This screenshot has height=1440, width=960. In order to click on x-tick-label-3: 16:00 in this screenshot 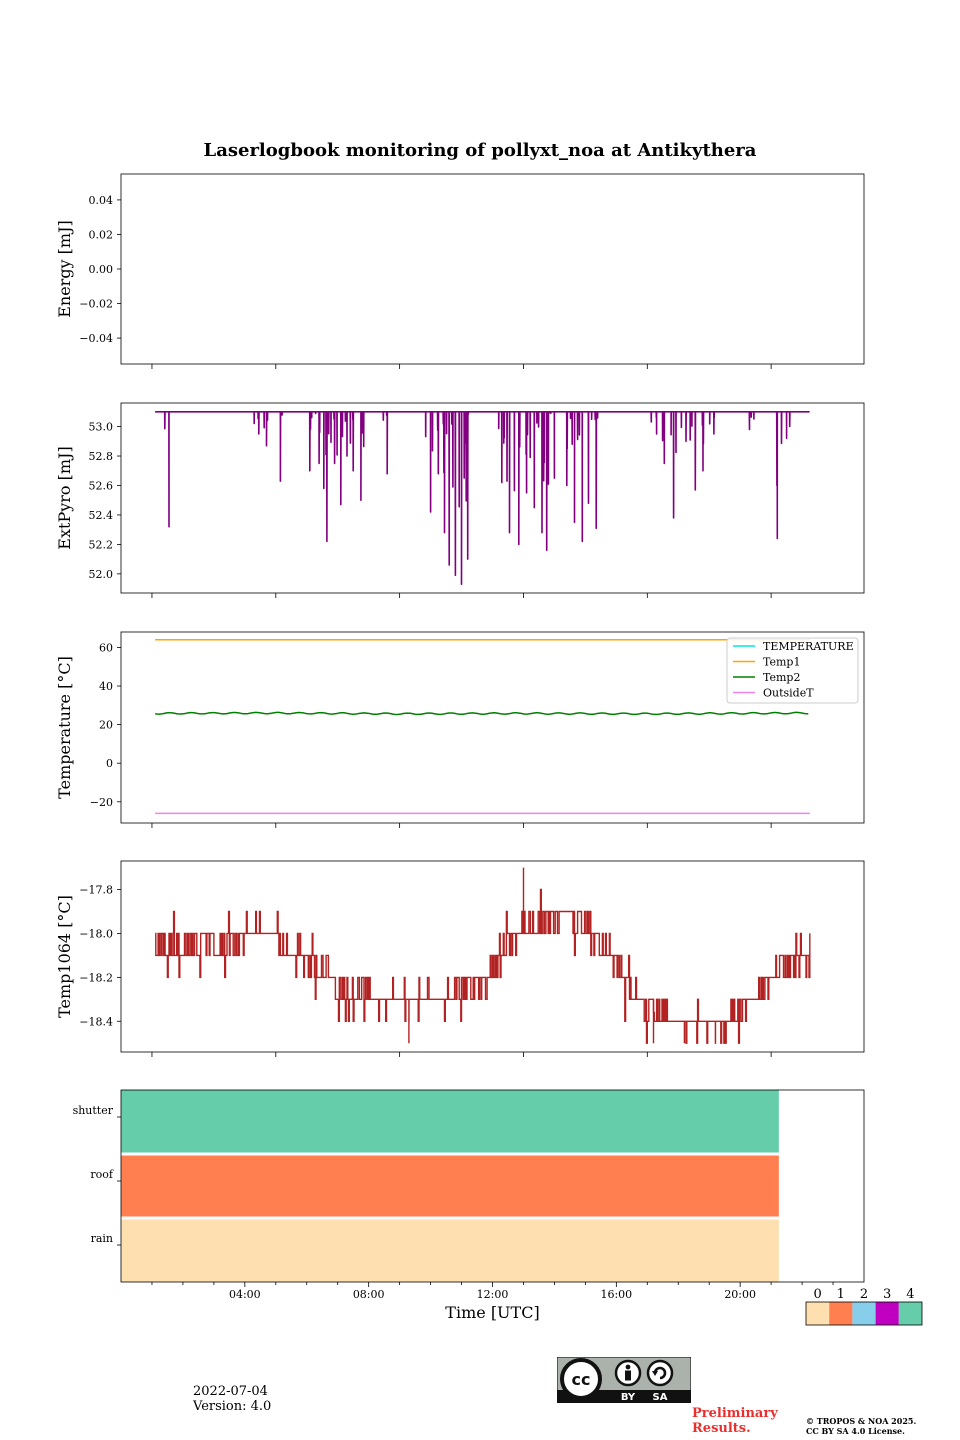, I will do `click(616, 1294)`.